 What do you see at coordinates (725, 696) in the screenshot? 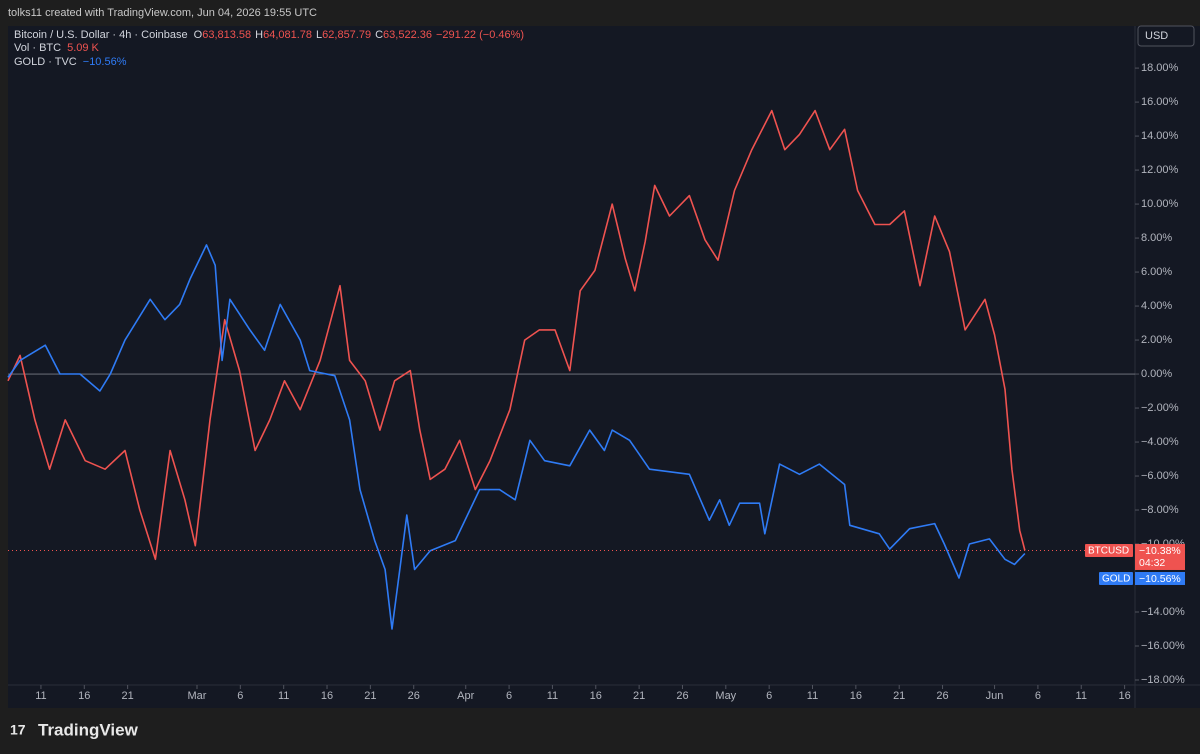
I see `x-tick-label: May` at bounding box center [725, 696].